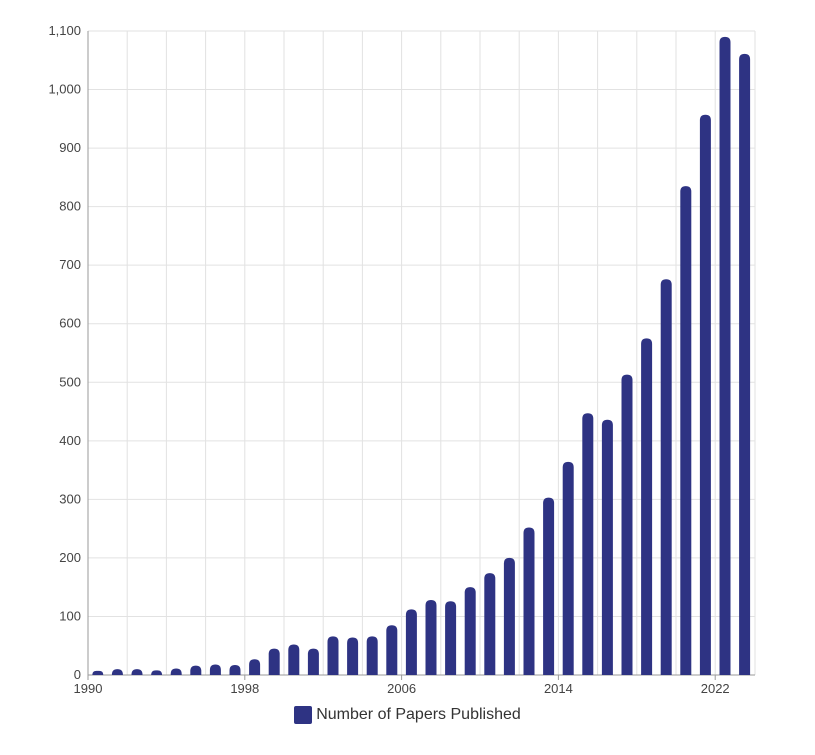 The image size is (815, 755). What do you see at coordinates (70, 615) in the screenshot?
I see `y-tick-label: 100` at bounding box center [70, 615].